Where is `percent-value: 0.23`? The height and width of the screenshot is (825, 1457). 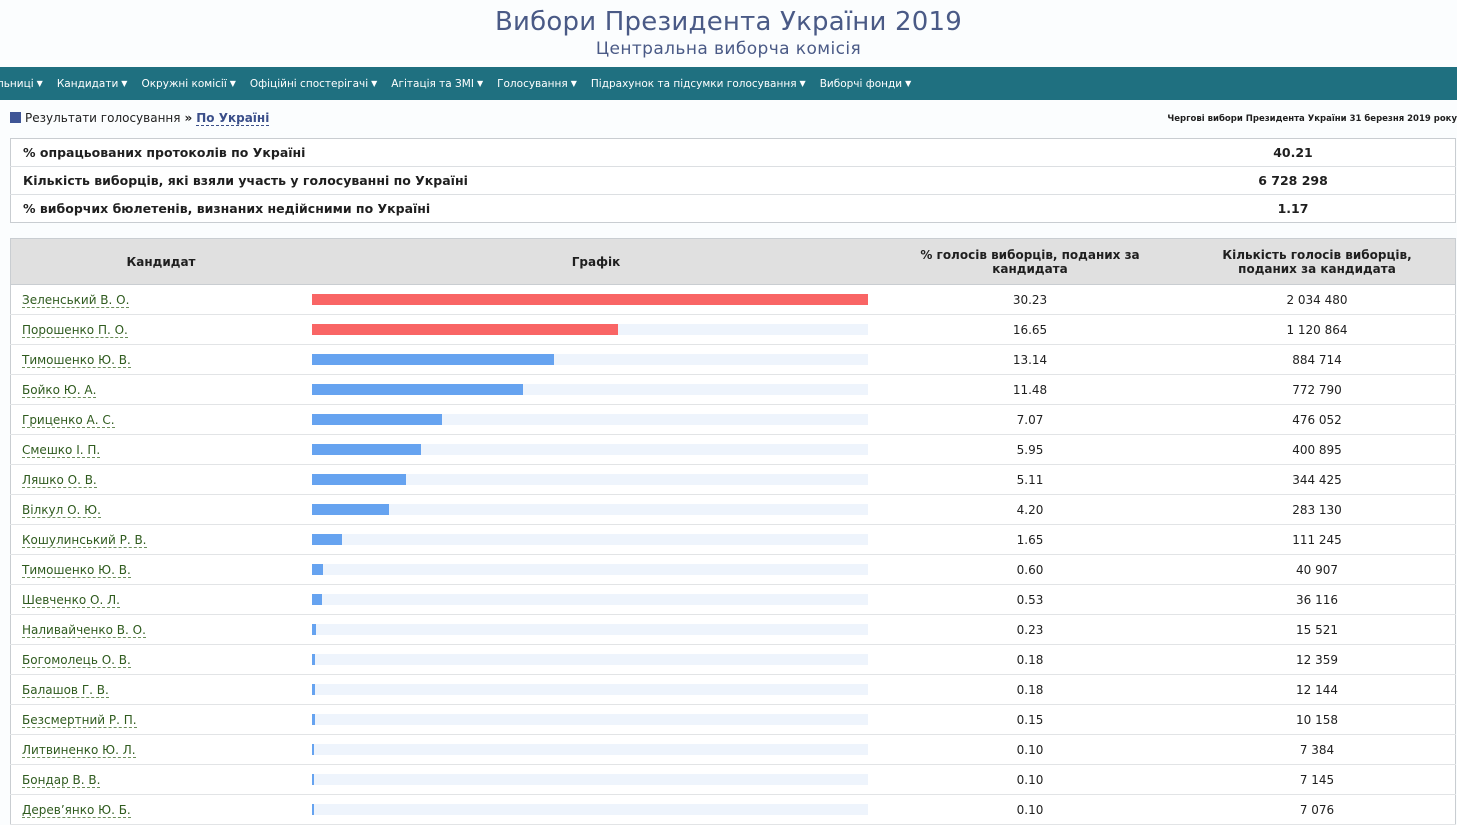 percent-value: 0.23 is located at coordinates (1030, 629).